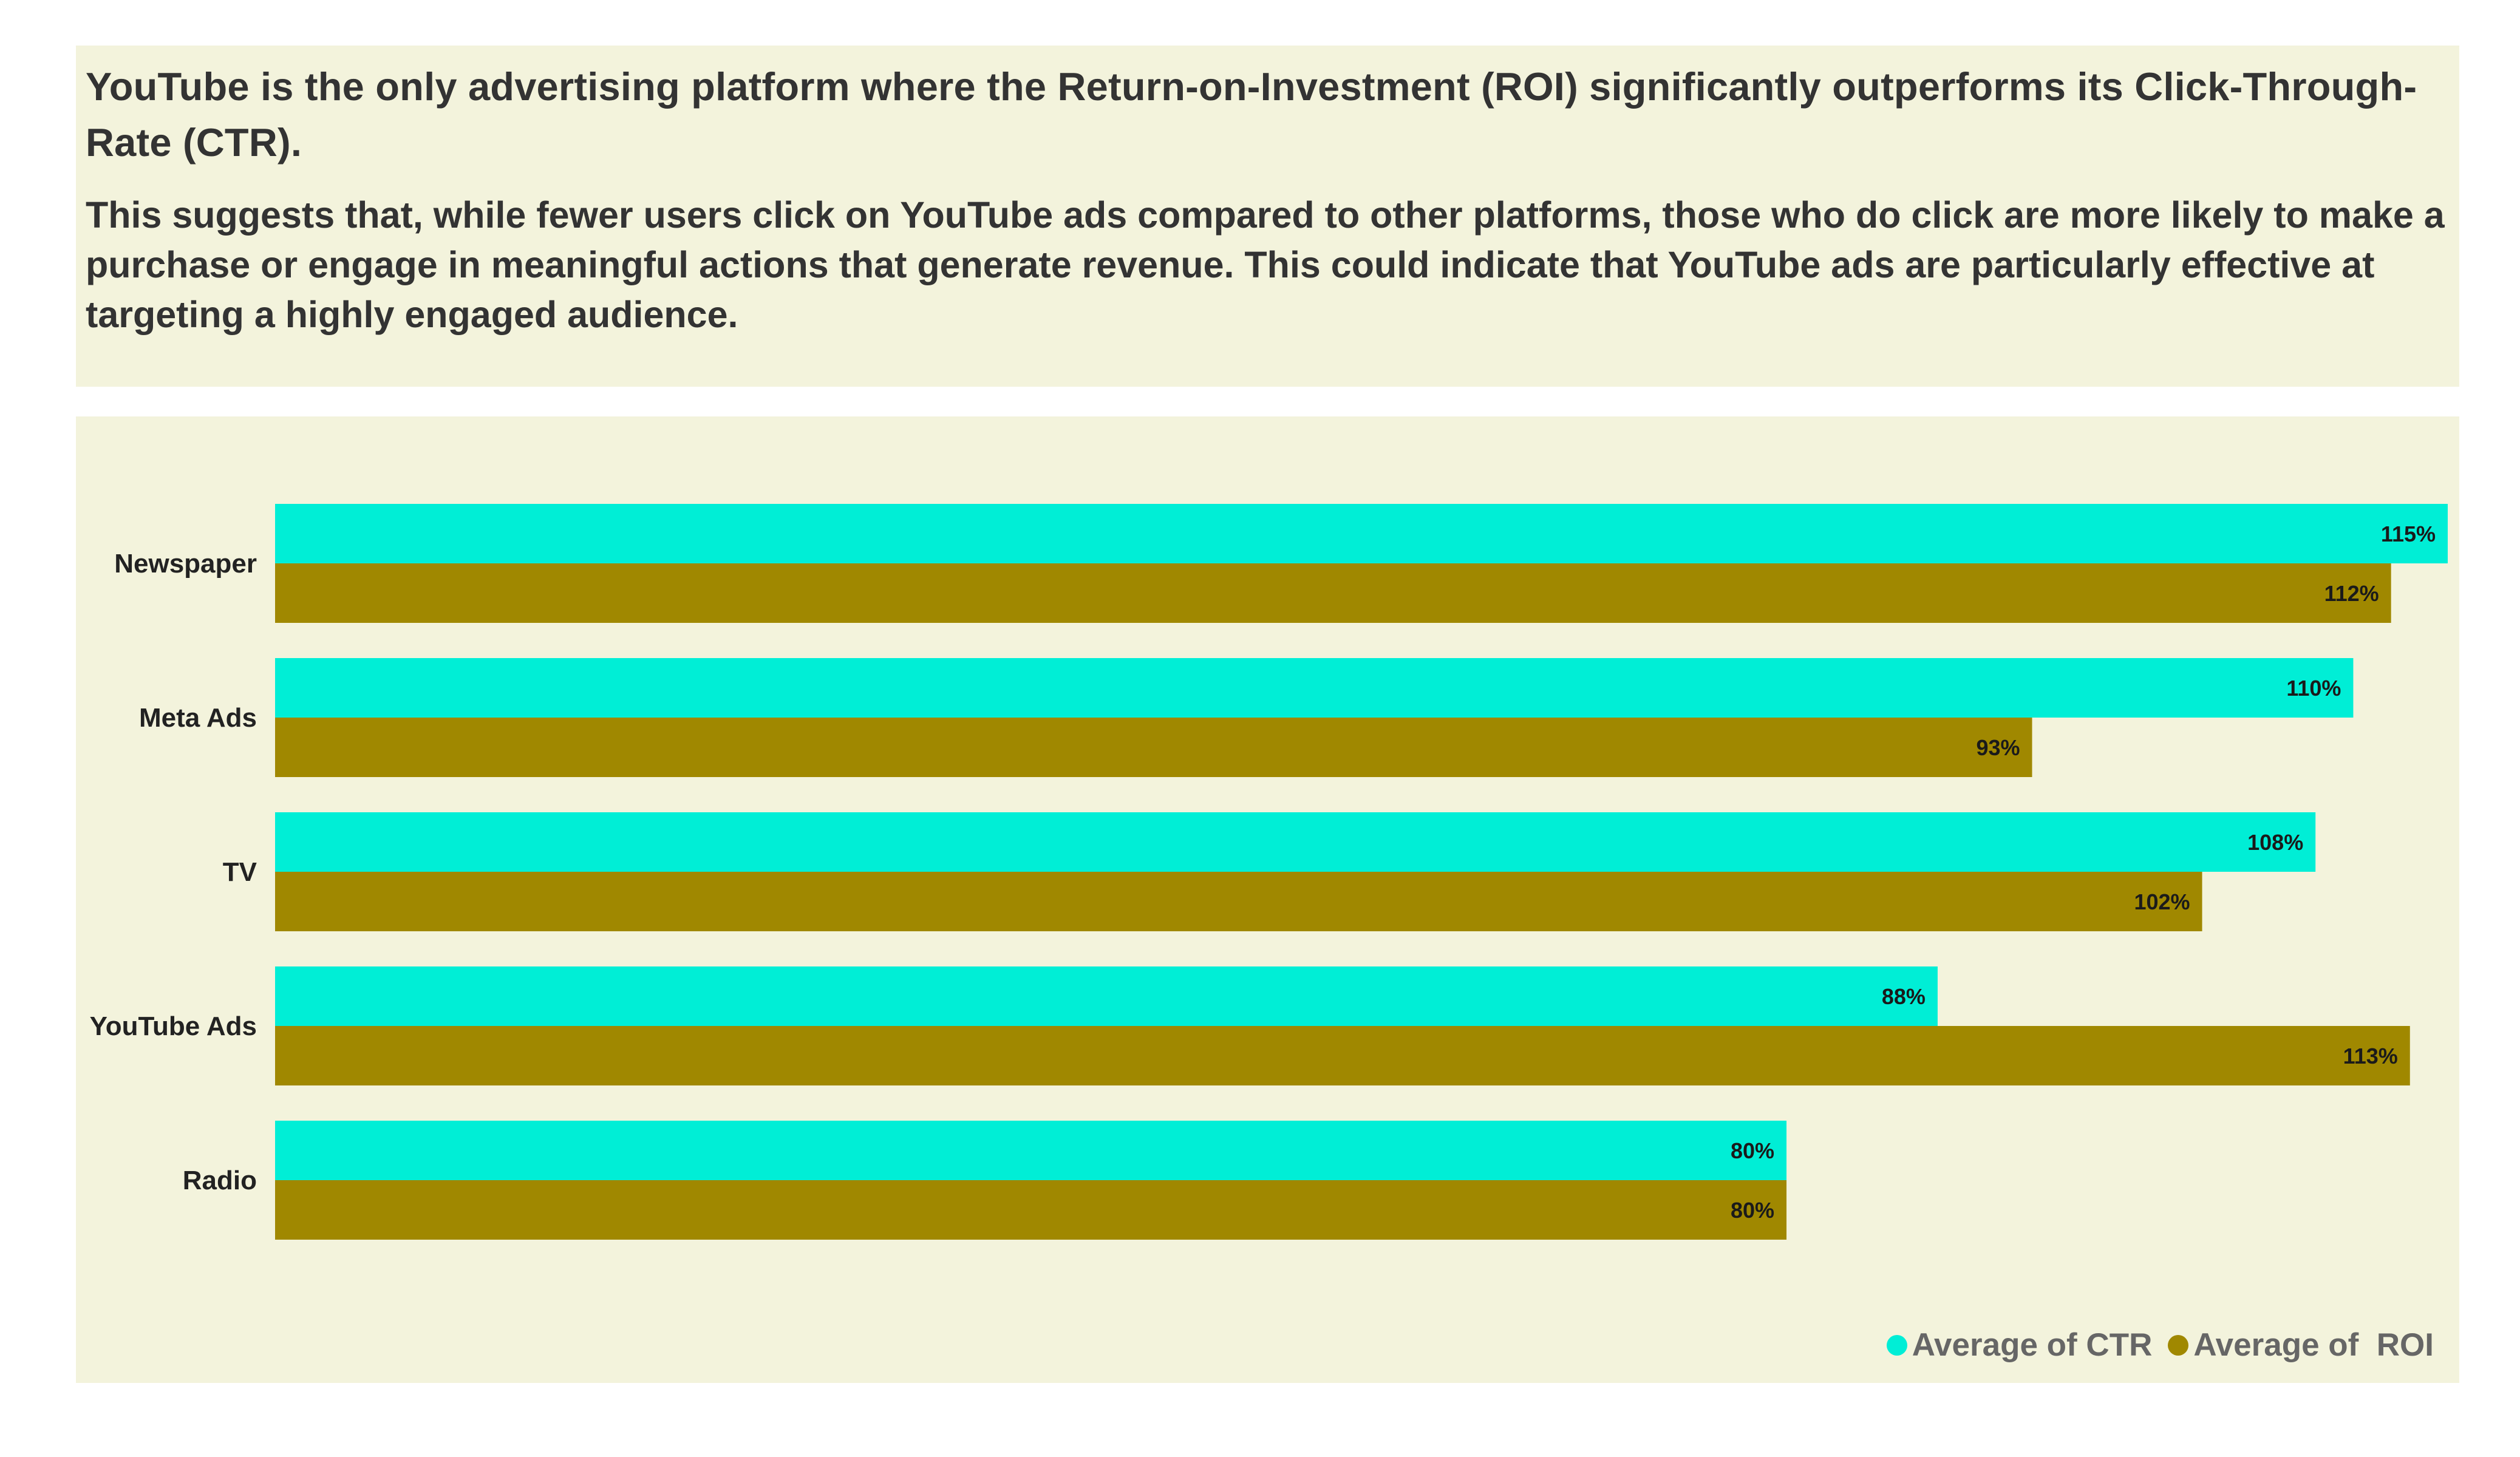 Image resolution: width=2520 pixels, height=1457 pixels. What do you see at coordinates (1896, 1345) in the screenshot?
I see `legend-swatch-ctr` at bounding box center [1896, 1345].